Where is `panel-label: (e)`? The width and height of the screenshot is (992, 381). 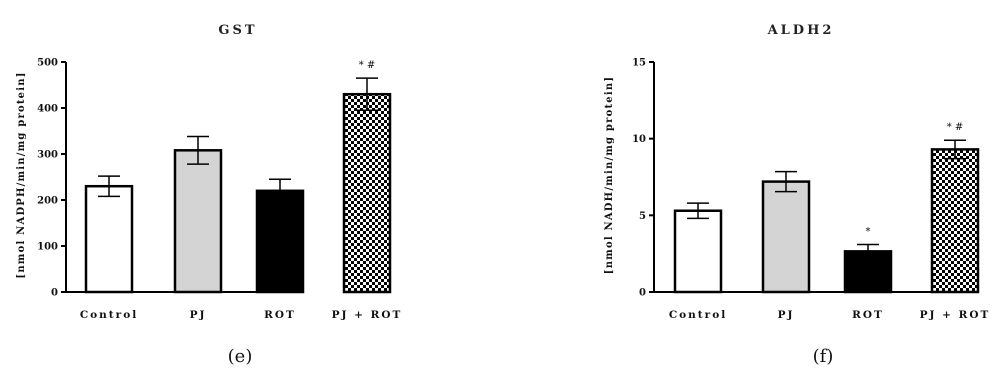
panel-label: (e) is located at coordinates (240, 356).